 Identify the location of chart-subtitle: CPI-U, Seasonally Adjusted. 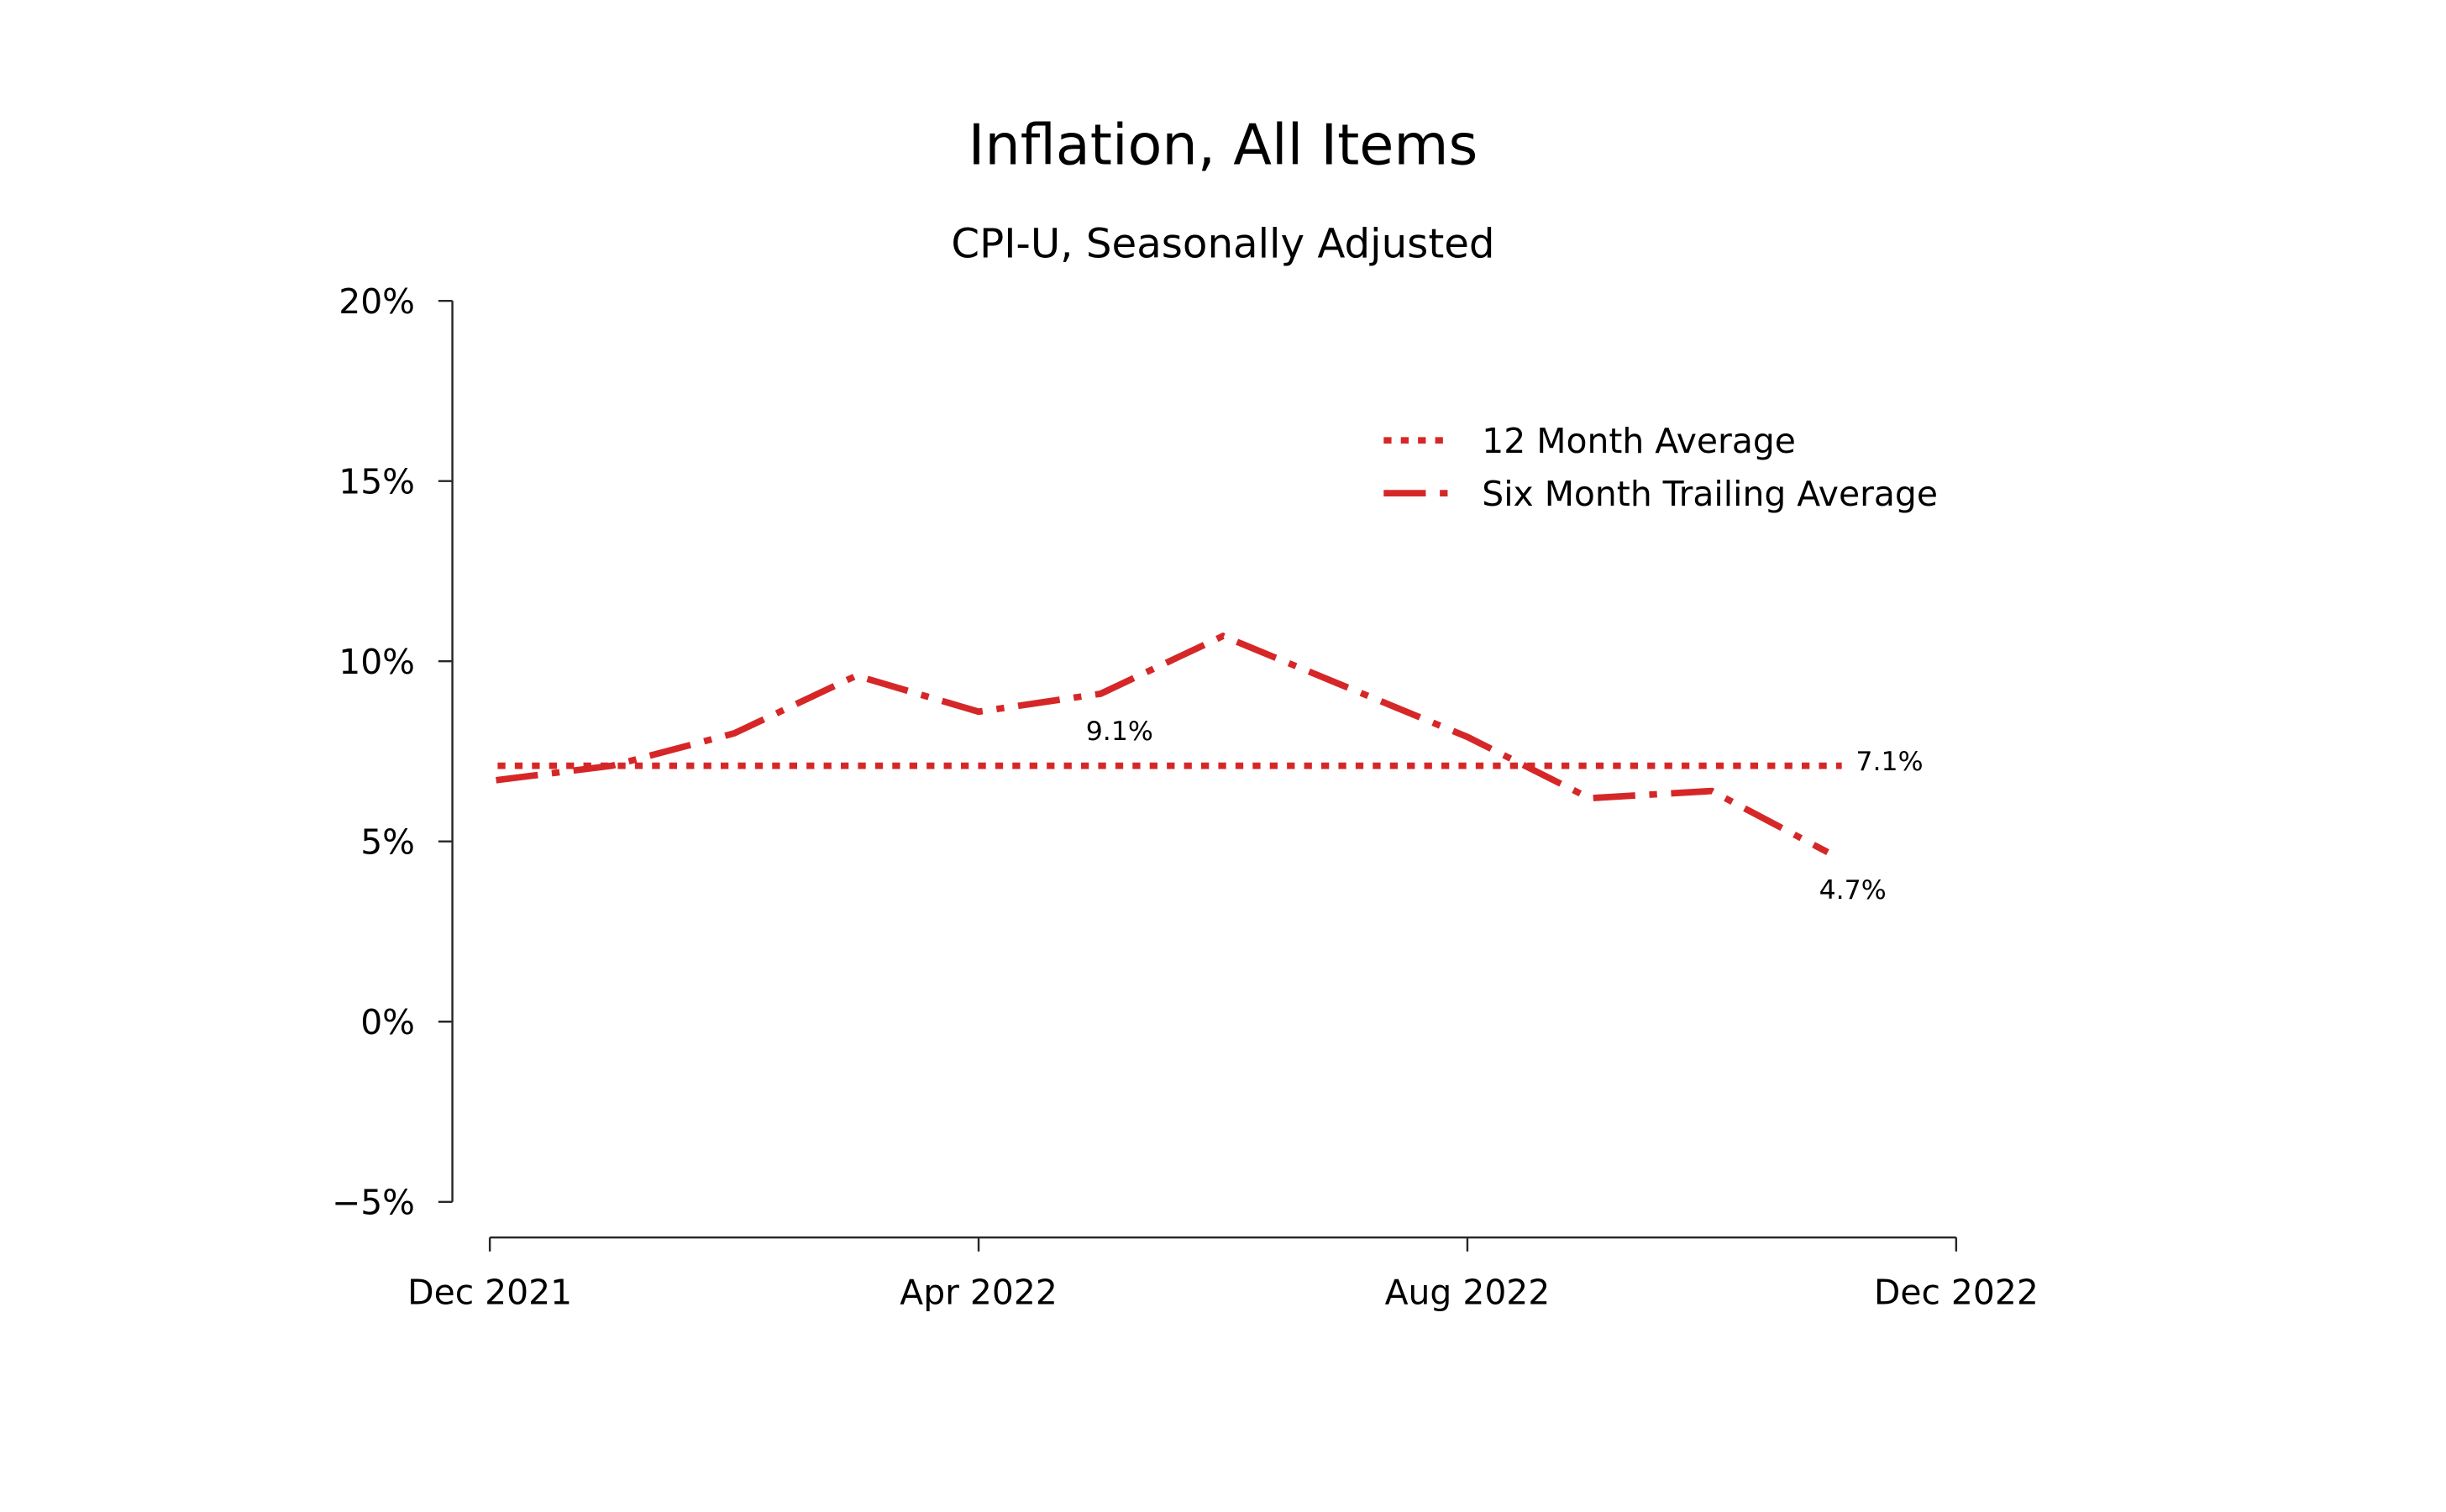
(1222, 244).